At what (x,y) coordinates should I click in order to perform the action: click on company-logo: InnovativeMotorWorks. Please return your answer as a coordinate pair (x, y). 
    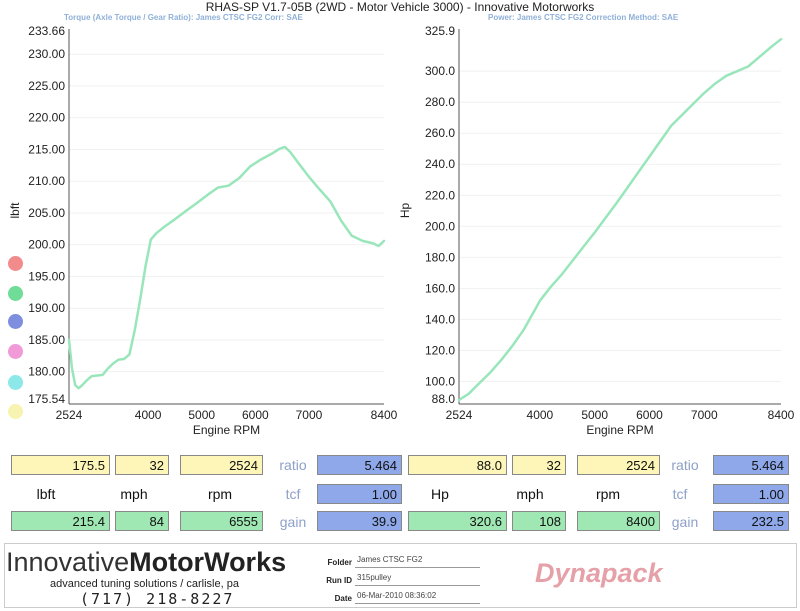
    Looking at the image, I should click on (146, 562).